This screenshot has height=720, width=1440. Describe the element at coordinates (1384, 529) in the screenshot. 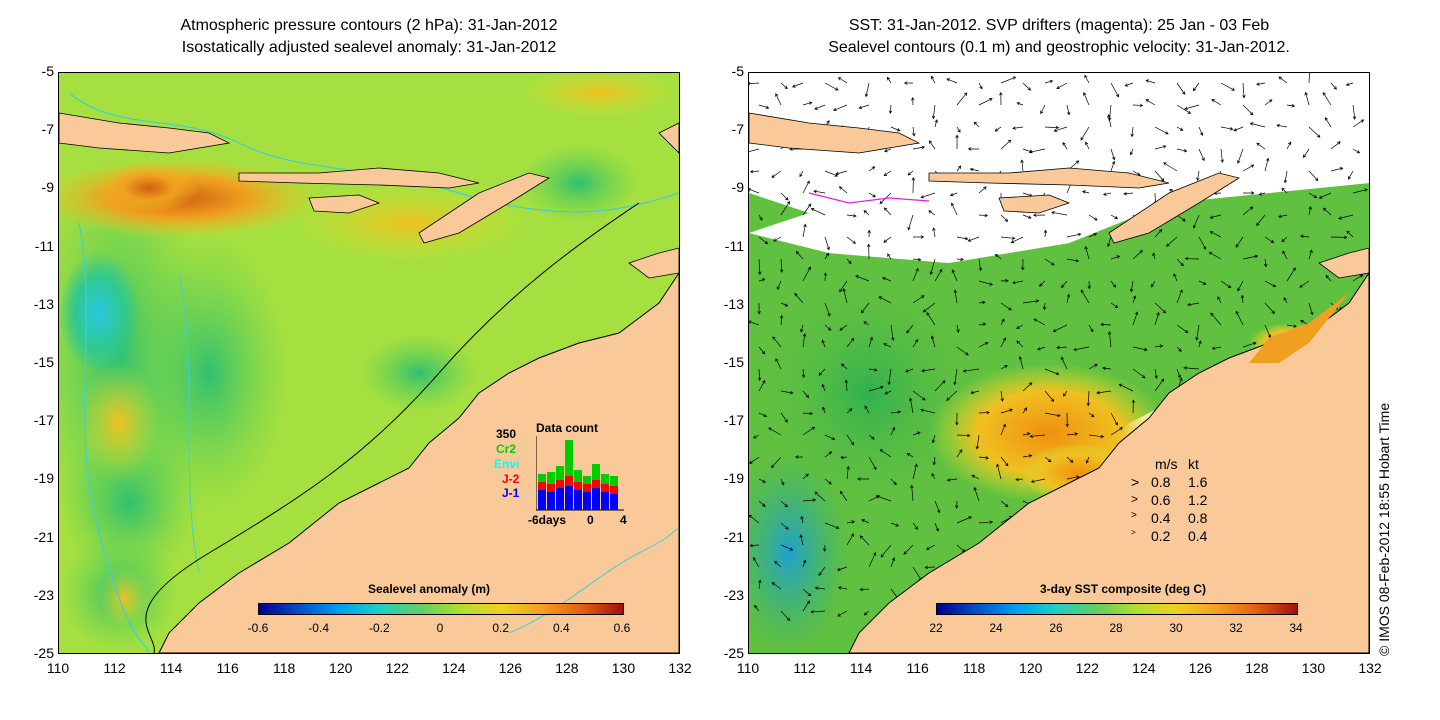

I see `imos-credit: © IMOS 08-Feb-2012 18:55 Hobart Time` at that location.